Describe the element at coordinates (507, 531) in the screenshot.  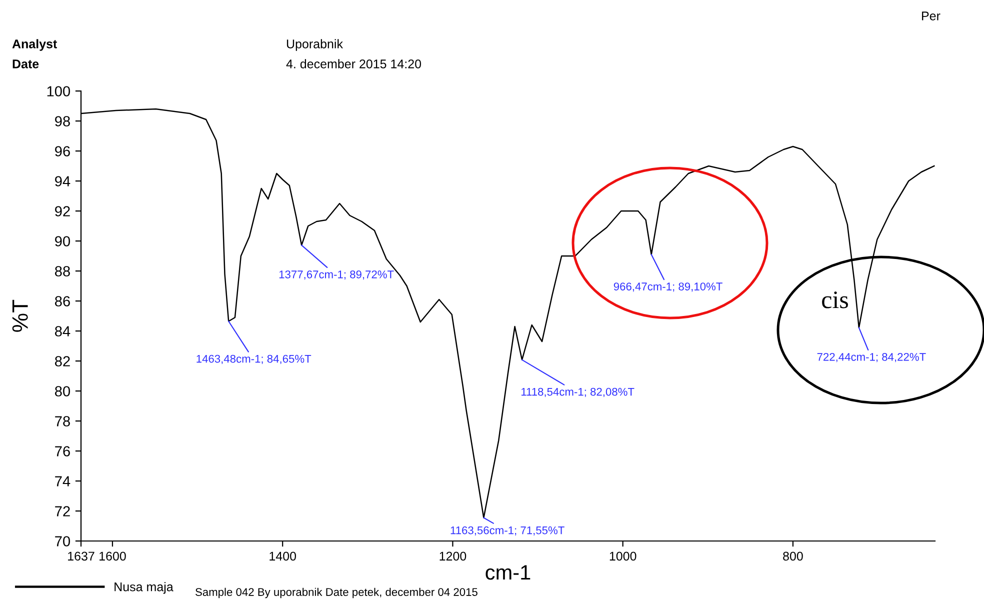
I see `annotation: 1163,56cm-1; 71,55%T` at that location.